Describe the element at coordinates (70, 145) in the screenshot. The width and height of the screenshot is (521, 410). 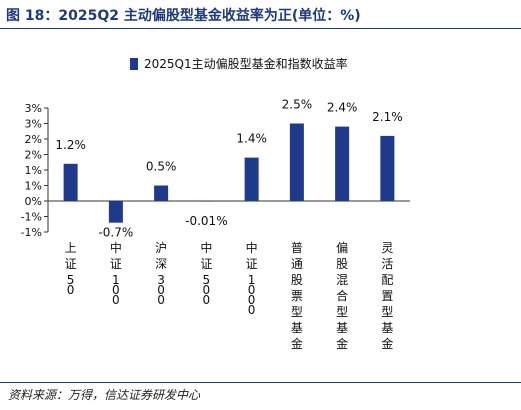
I see `data-label: 1.2%` at that location.